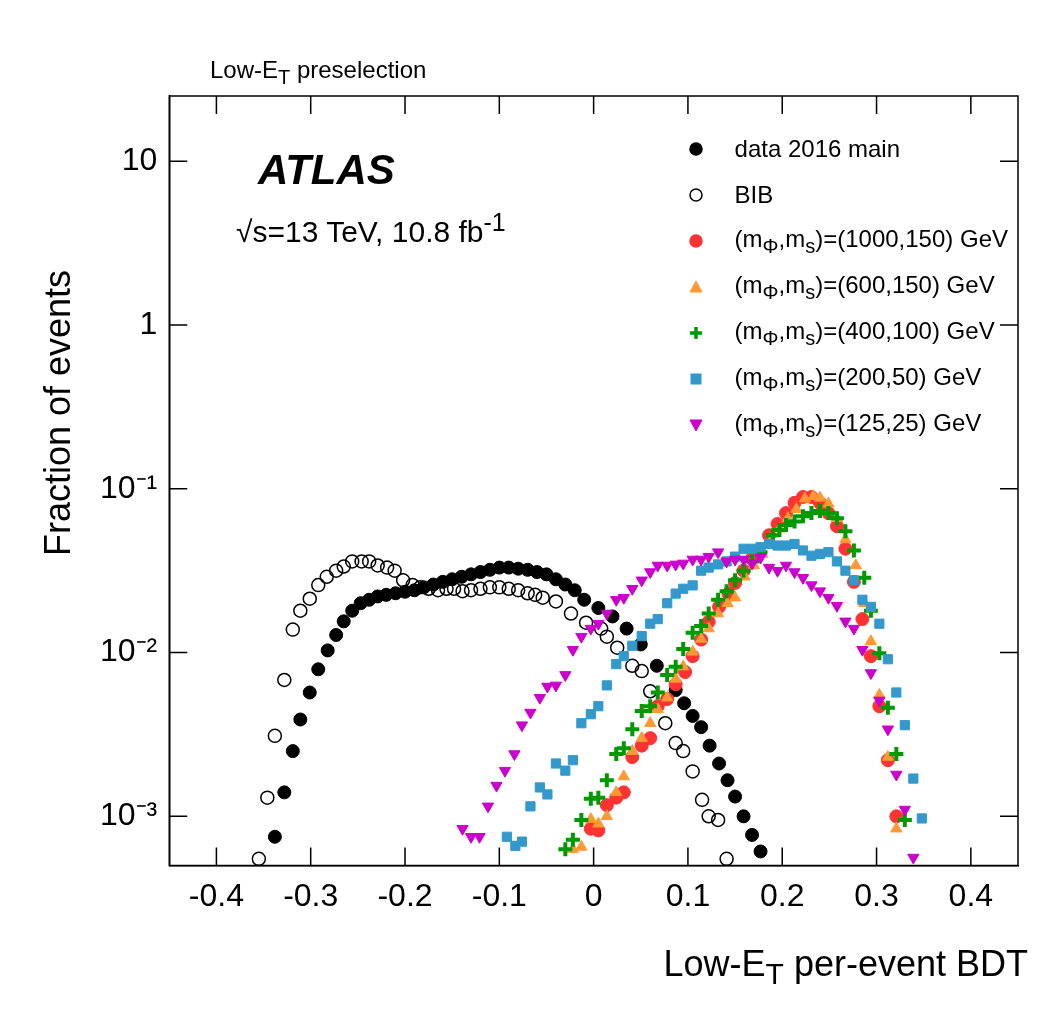  Describe the element at coordinates (864, 287) in the screenshot. I see `legend-label: (m$_{Φ}$,m$_{s}$)=(600,150) GeV` at that location.